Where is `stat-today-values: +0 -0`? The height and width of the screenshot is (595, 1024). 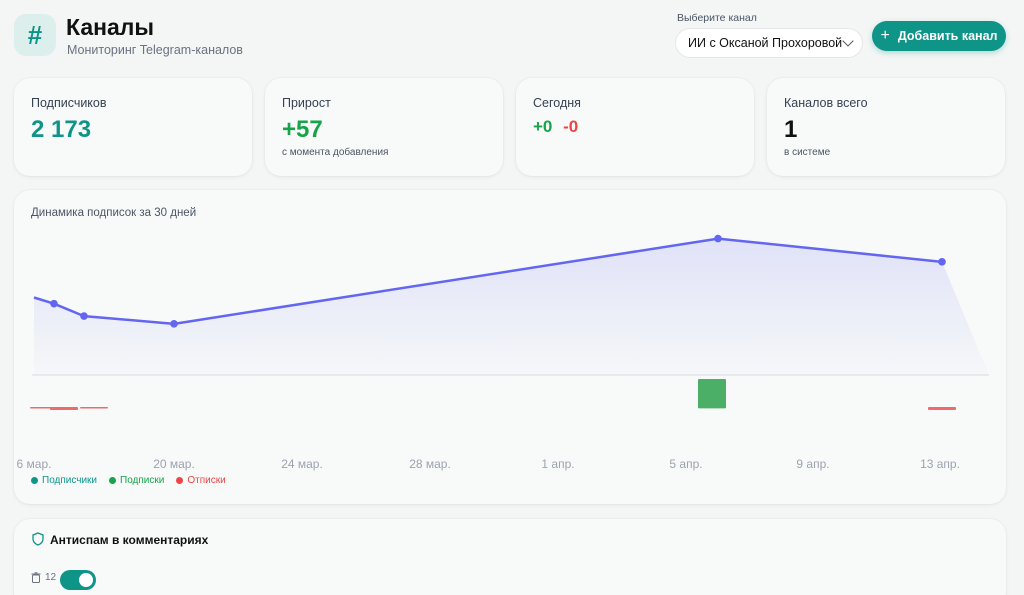 stat-today-values: +0 -0 is located at coordinates (555, 127).